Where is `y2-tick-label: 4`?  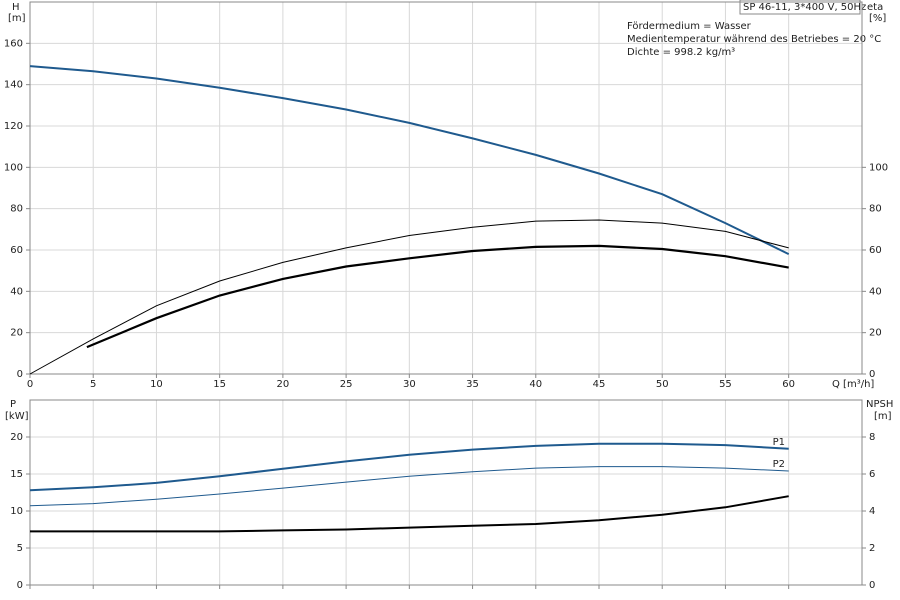
y2-tick-label: 4 is located at coordinates (872, 511).